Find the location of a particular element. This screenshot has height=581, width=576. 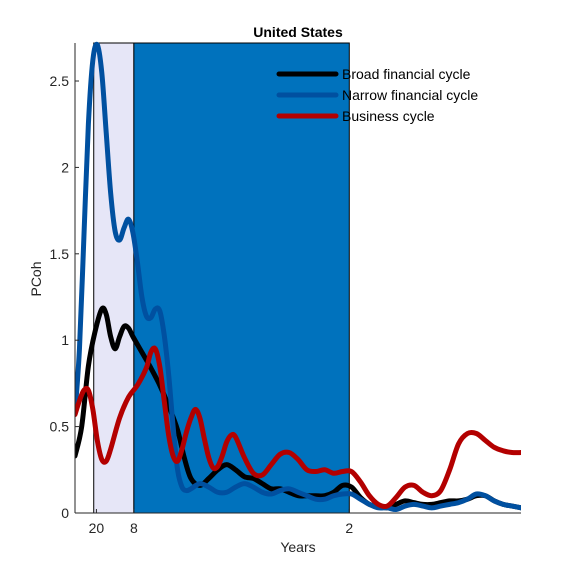

y-tick-label: 2.5 is located at coordinates (60, 81).